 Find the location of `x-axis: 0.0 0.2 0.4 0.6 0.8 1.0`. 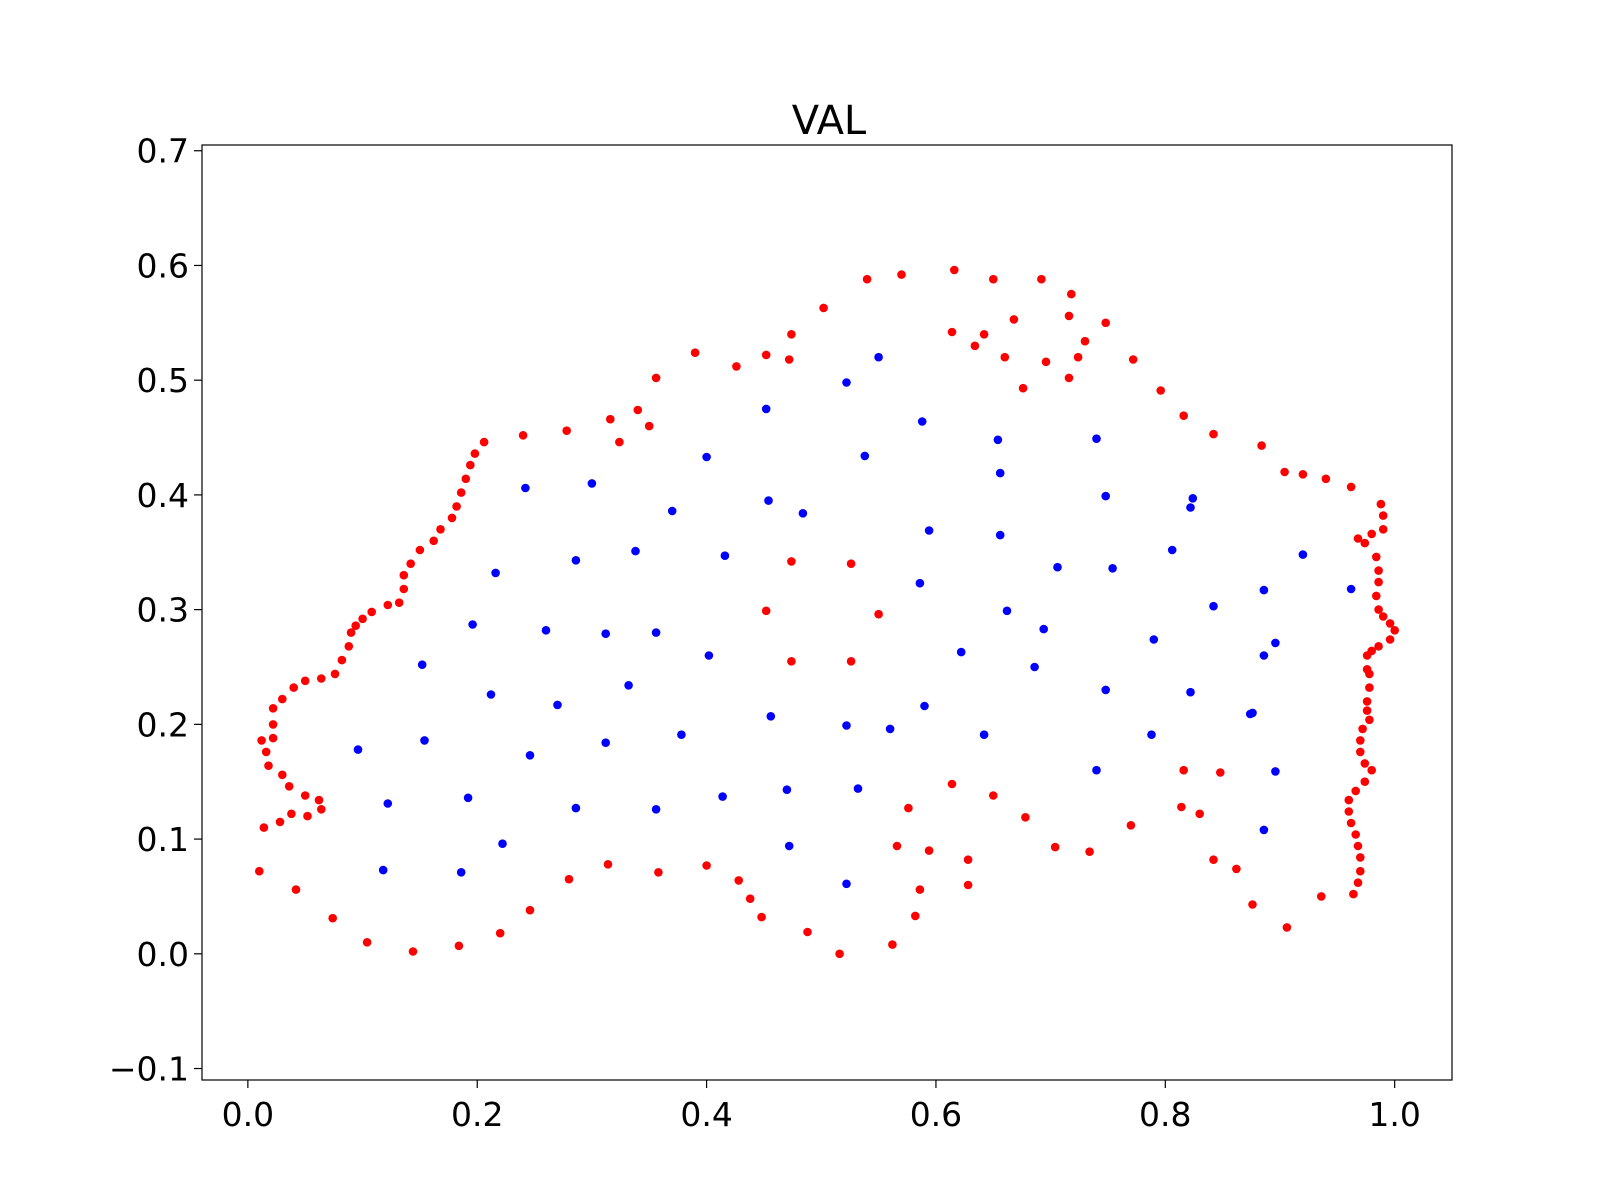

x-axis: 0.0 0.2 0.4 0.6 0.8 1.0 is located at coordinates (821, 1107).